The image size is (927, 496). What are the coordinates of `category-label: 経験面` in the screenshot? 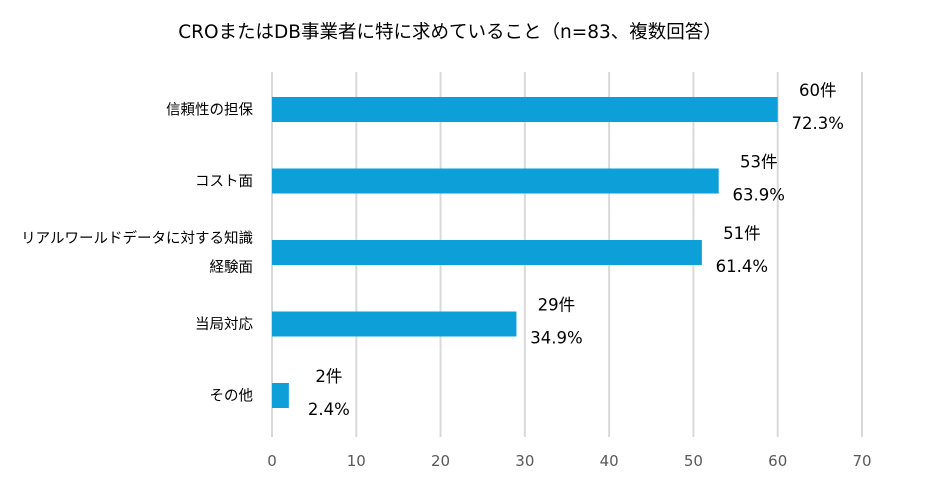 It's located at (232, 267).